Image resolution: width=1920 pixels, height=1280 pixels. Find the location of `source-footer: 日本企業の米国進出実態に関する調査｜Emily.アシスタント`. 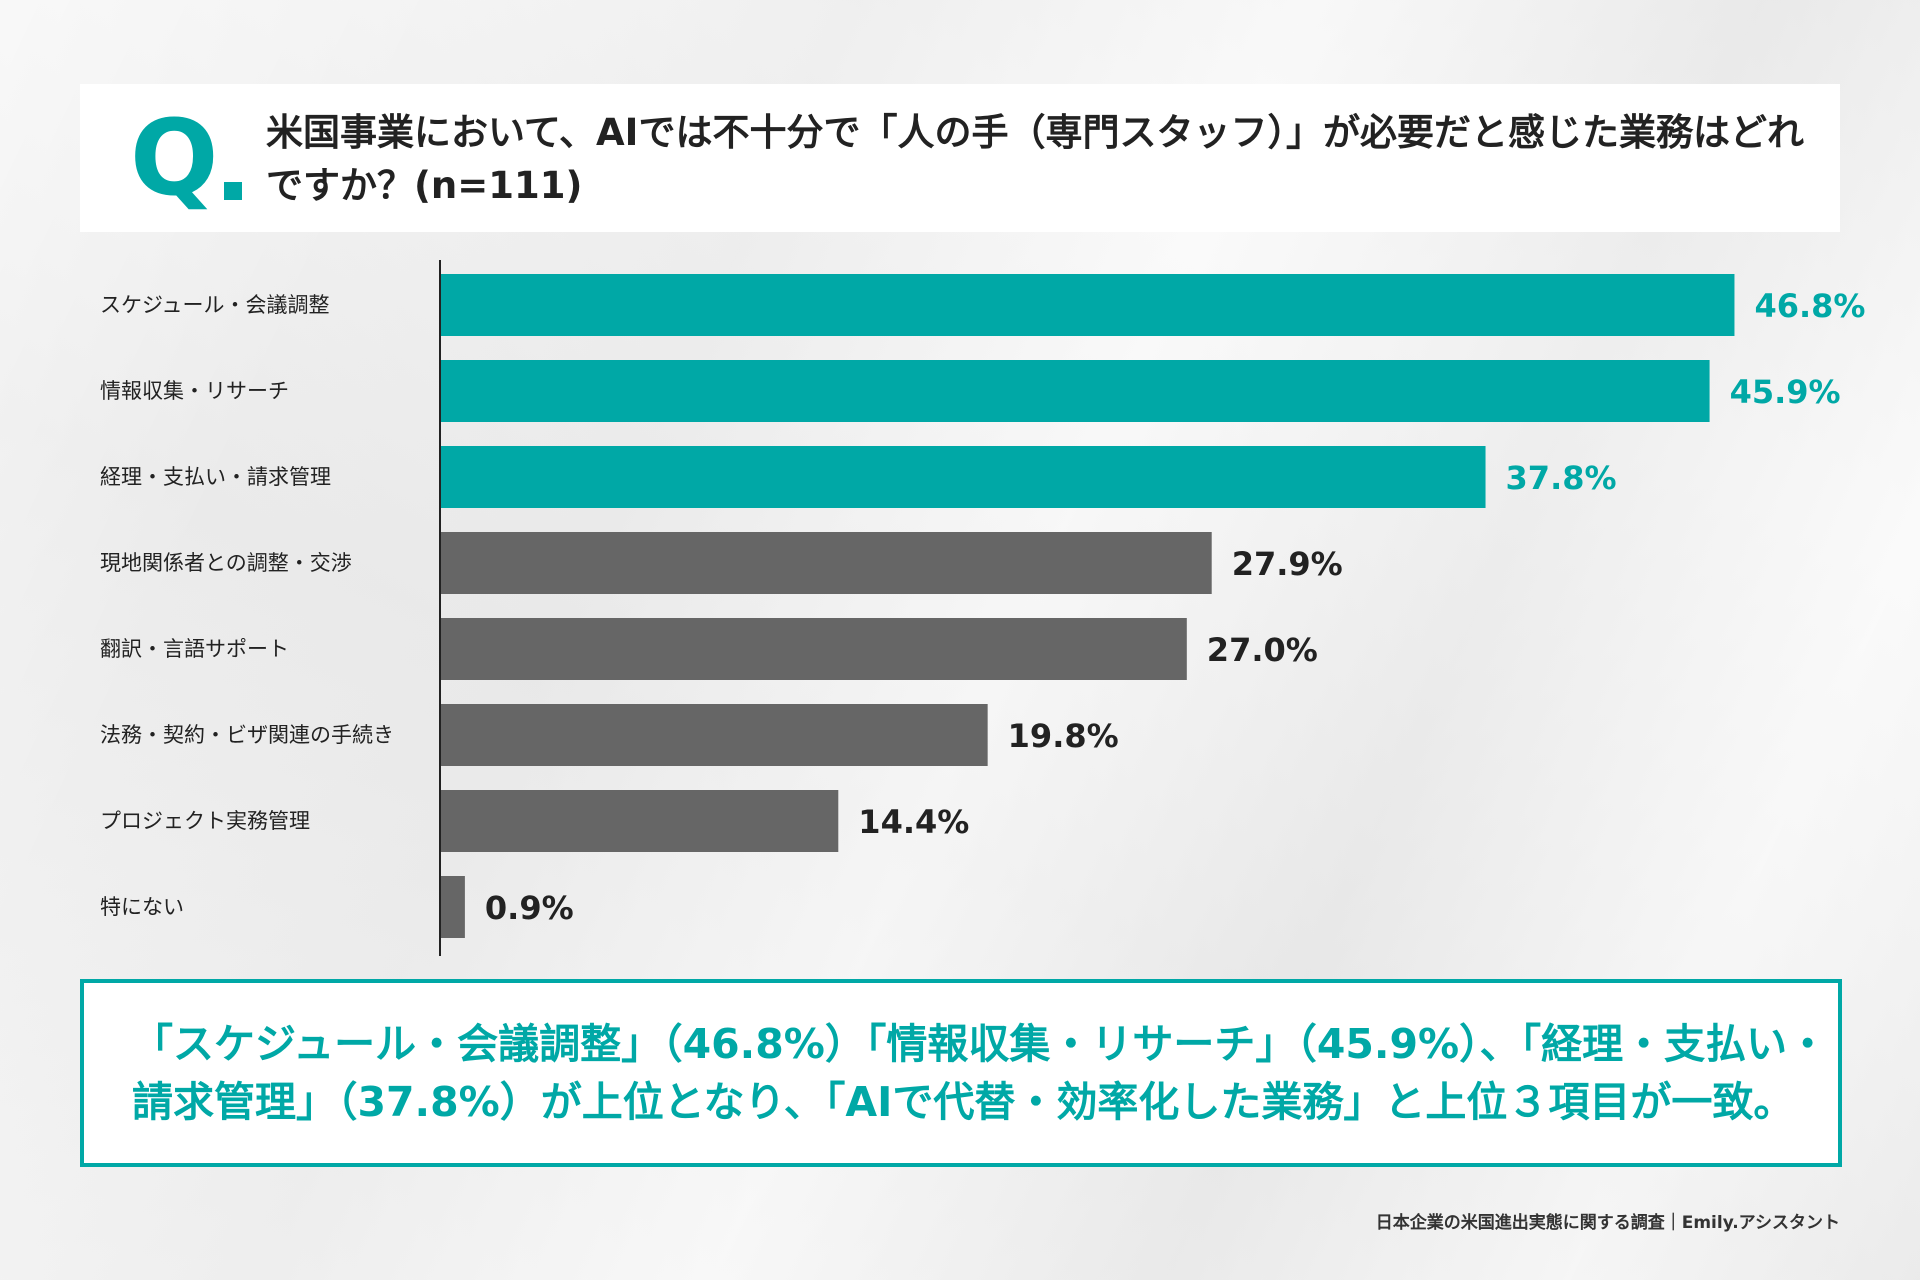

source-footer: 日本企業の米国進出実態に関する調査｜Emily.アシスタント is located at coordinates (1607, 1223).